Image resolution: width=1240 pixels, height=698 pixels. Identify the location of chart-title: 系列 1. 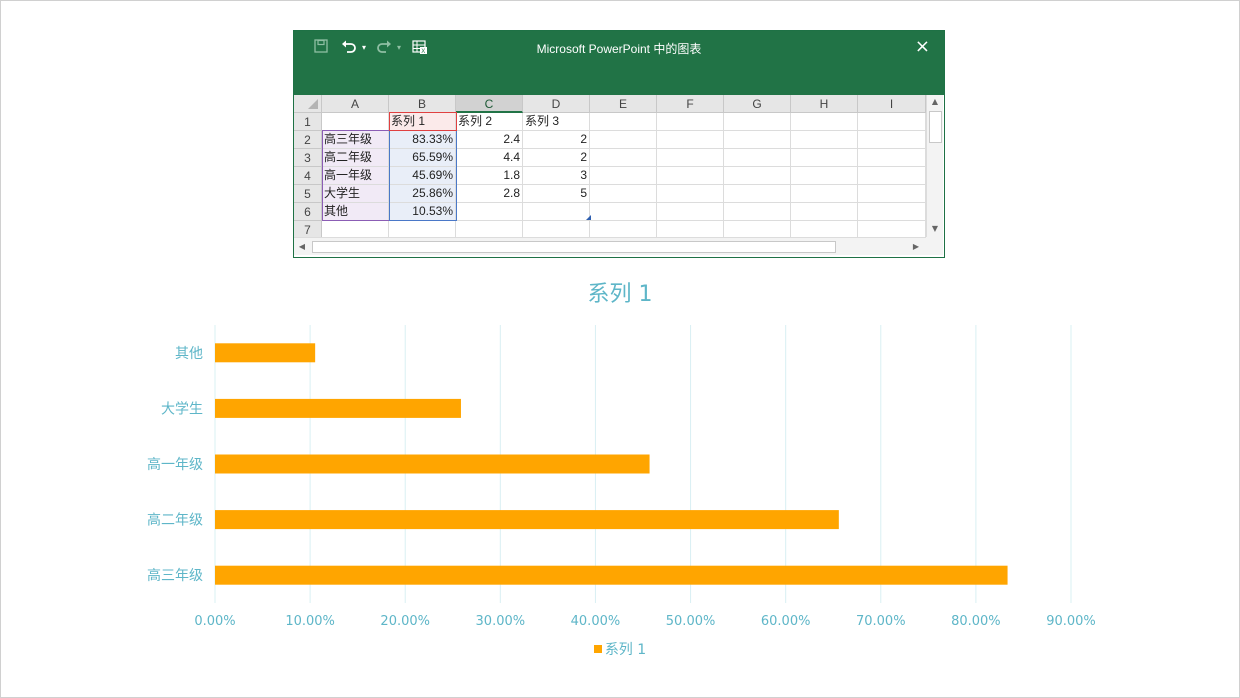
(620, 294).